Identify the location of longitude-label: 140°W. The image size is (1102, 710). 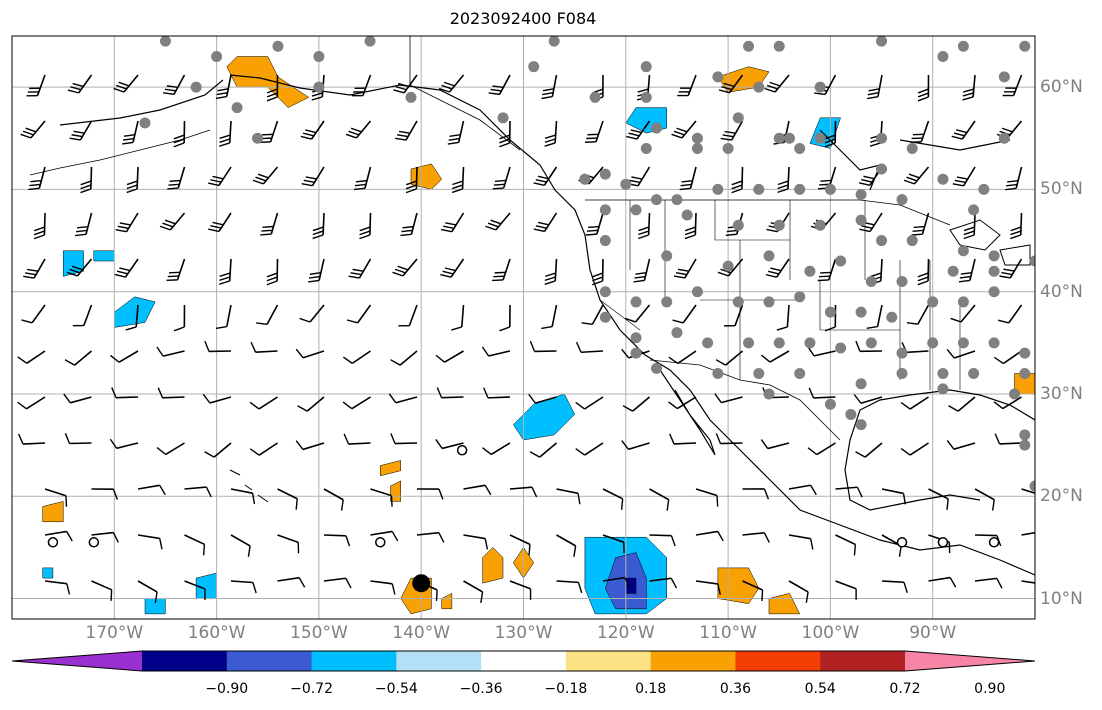
(421, 633).